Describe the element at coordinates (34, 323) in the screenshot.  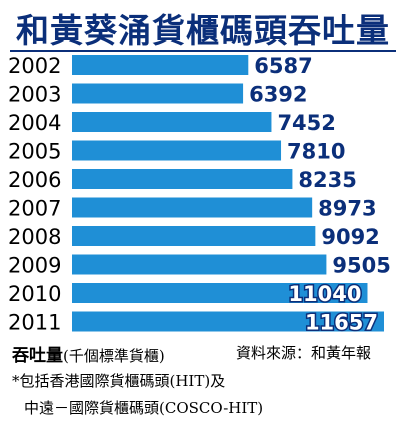
I see `category-label-2011: 2011` at that location.